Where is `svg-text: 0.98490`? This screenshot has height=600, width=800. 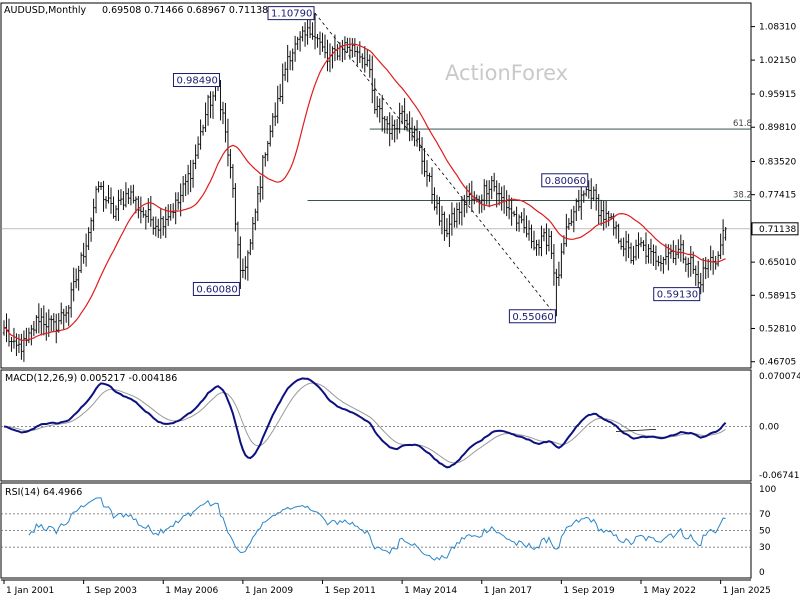
svg-text: 0.98490 is located at coordinates (196, 81).